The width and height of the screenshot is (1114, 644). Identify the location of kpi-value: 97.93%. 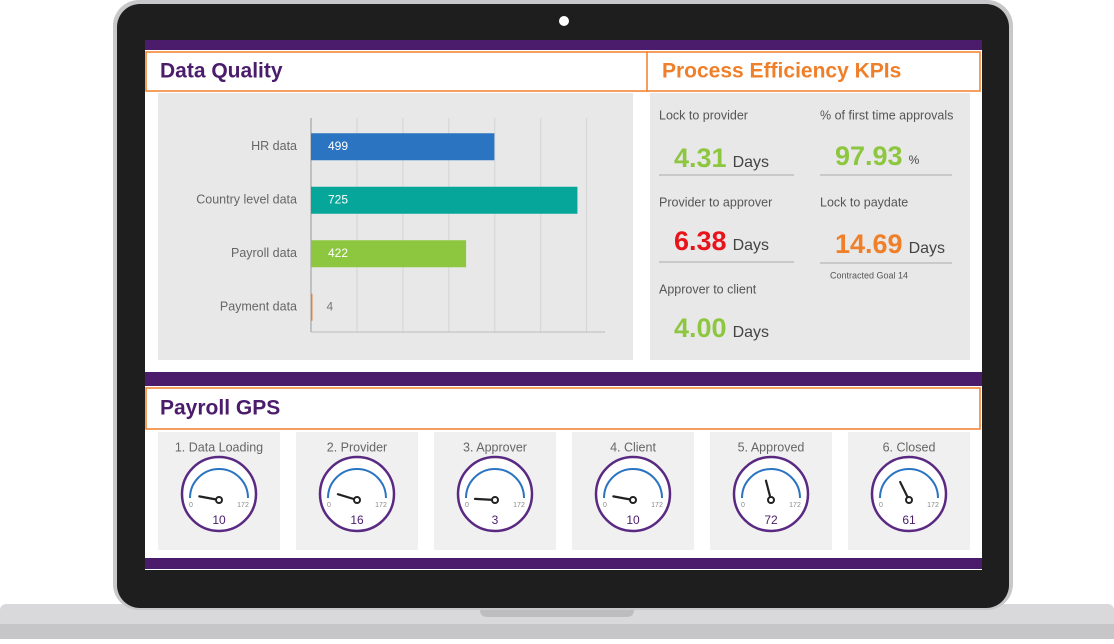
(877, 156).